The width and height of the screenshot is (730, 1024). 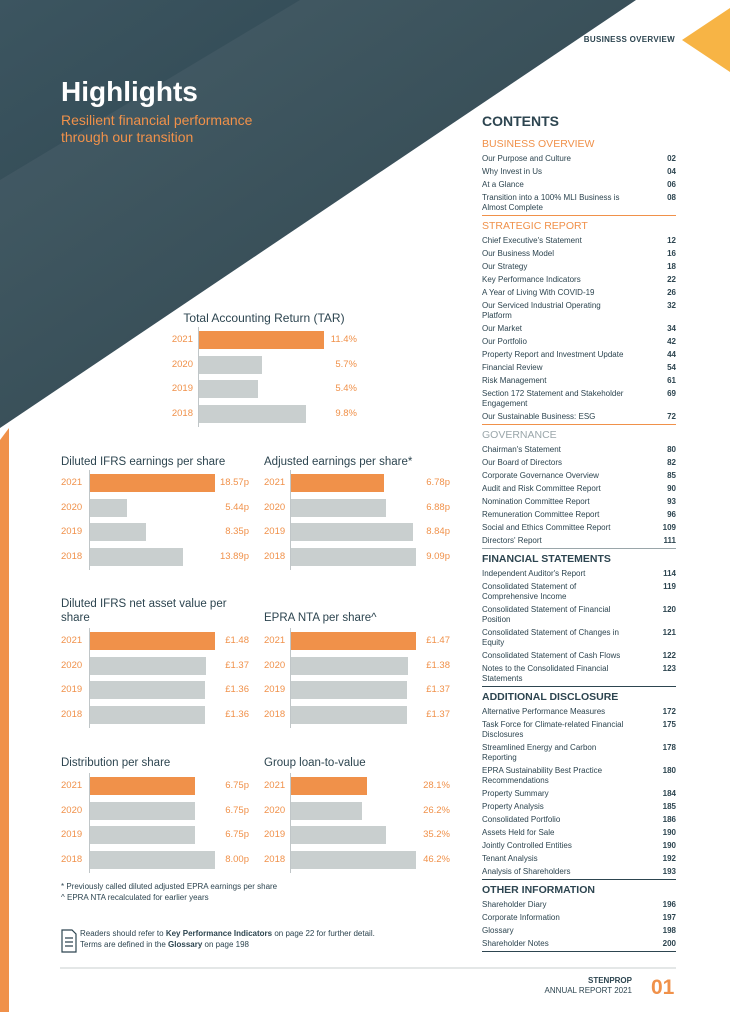 I want to click on note-text: on page 198, so click(x=226, y=944).